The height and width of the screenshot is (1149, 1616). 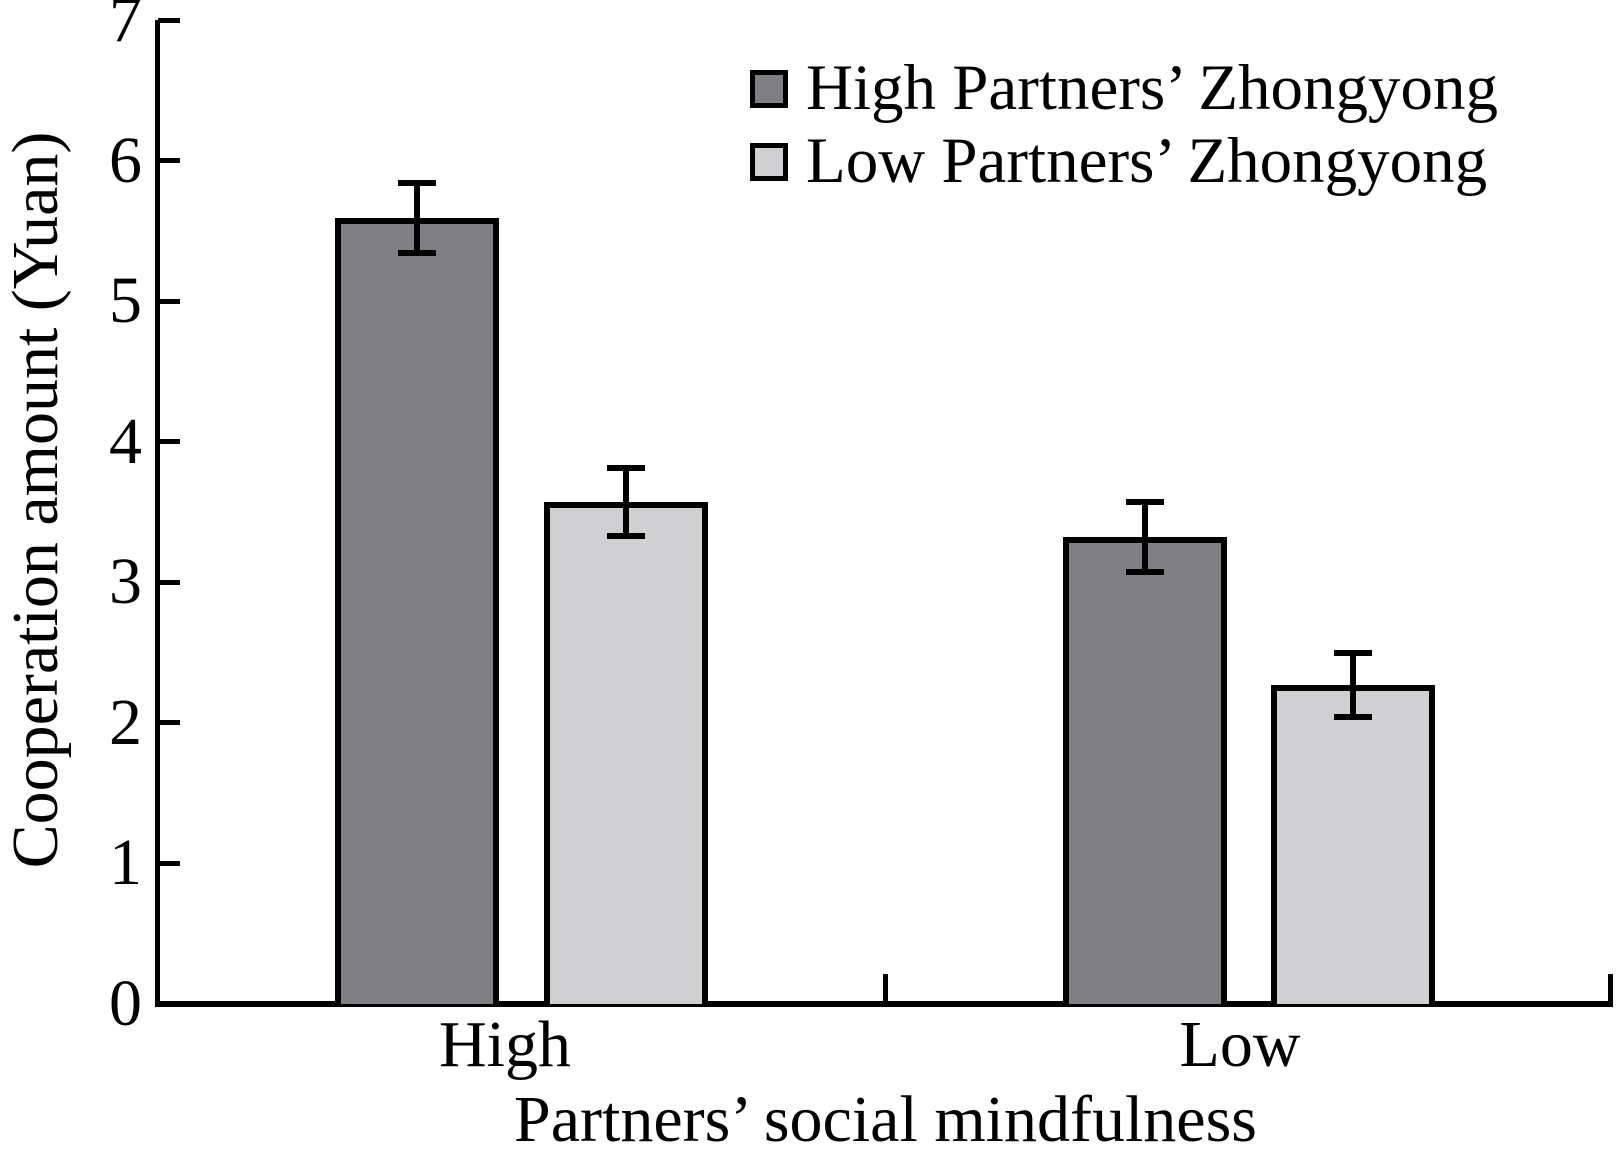 What do you see at coordinates (769, 161) in the screenshot?
I see `legend-swatch-low-zhongyong` at bounding box center [769, 161].